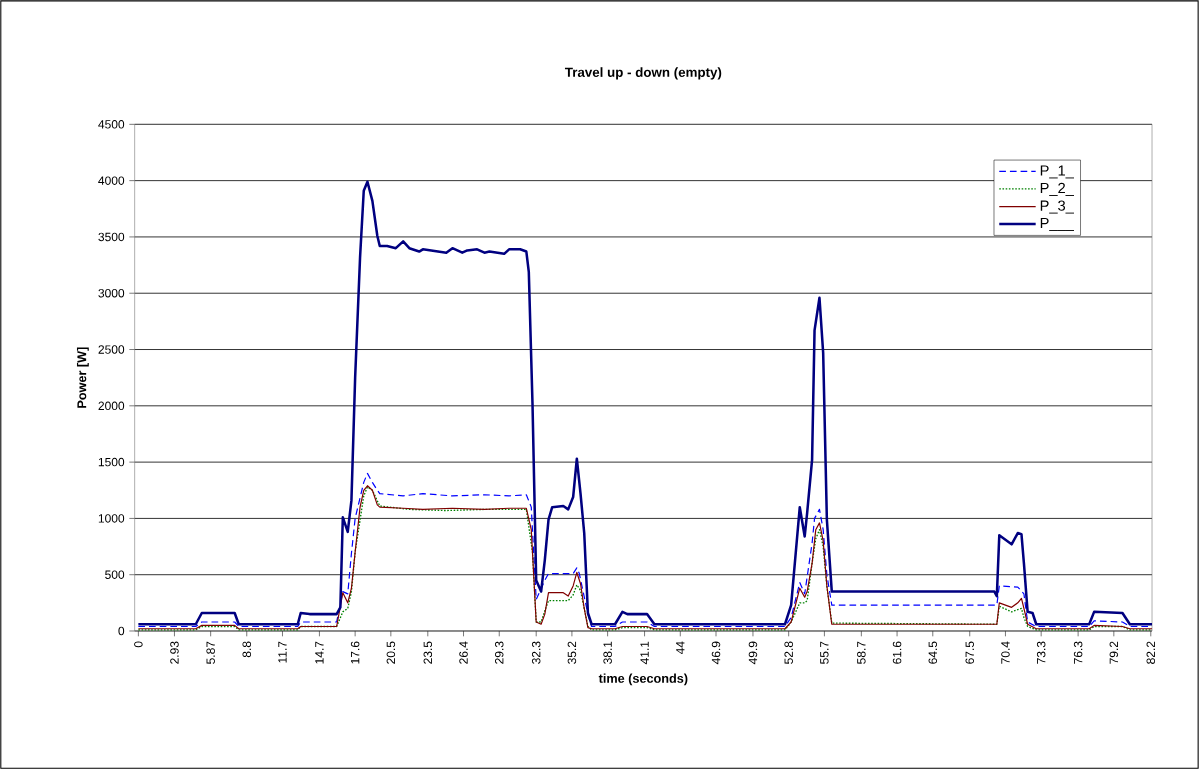  I want to click on chart-title: Travel up - down (empty), so click(643, 73).